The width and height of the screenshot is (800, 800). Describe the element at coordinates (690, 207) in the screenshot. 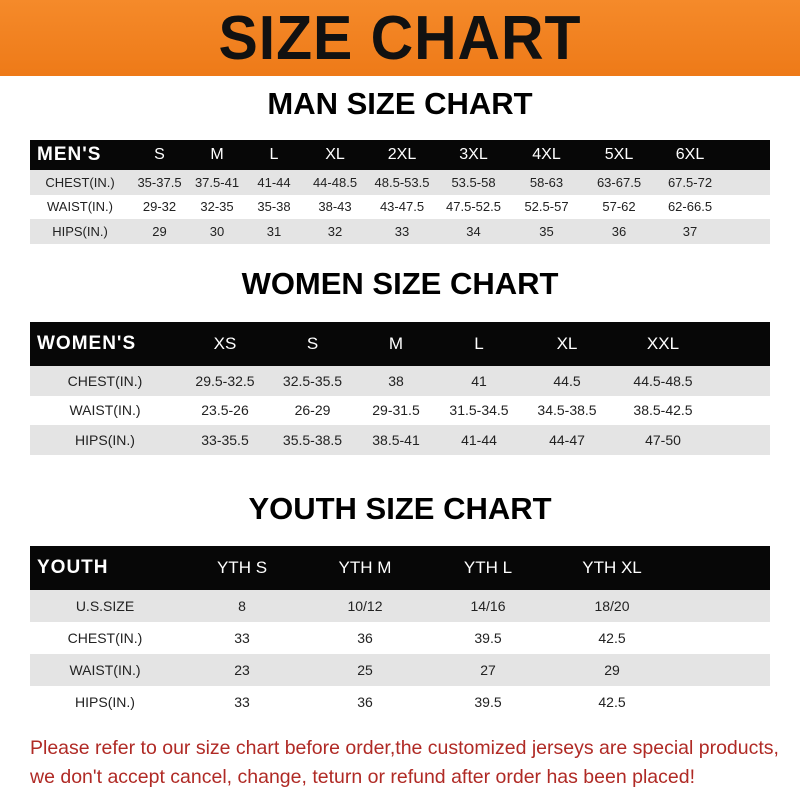

I see `table-cell: 62-66.5` at that location.